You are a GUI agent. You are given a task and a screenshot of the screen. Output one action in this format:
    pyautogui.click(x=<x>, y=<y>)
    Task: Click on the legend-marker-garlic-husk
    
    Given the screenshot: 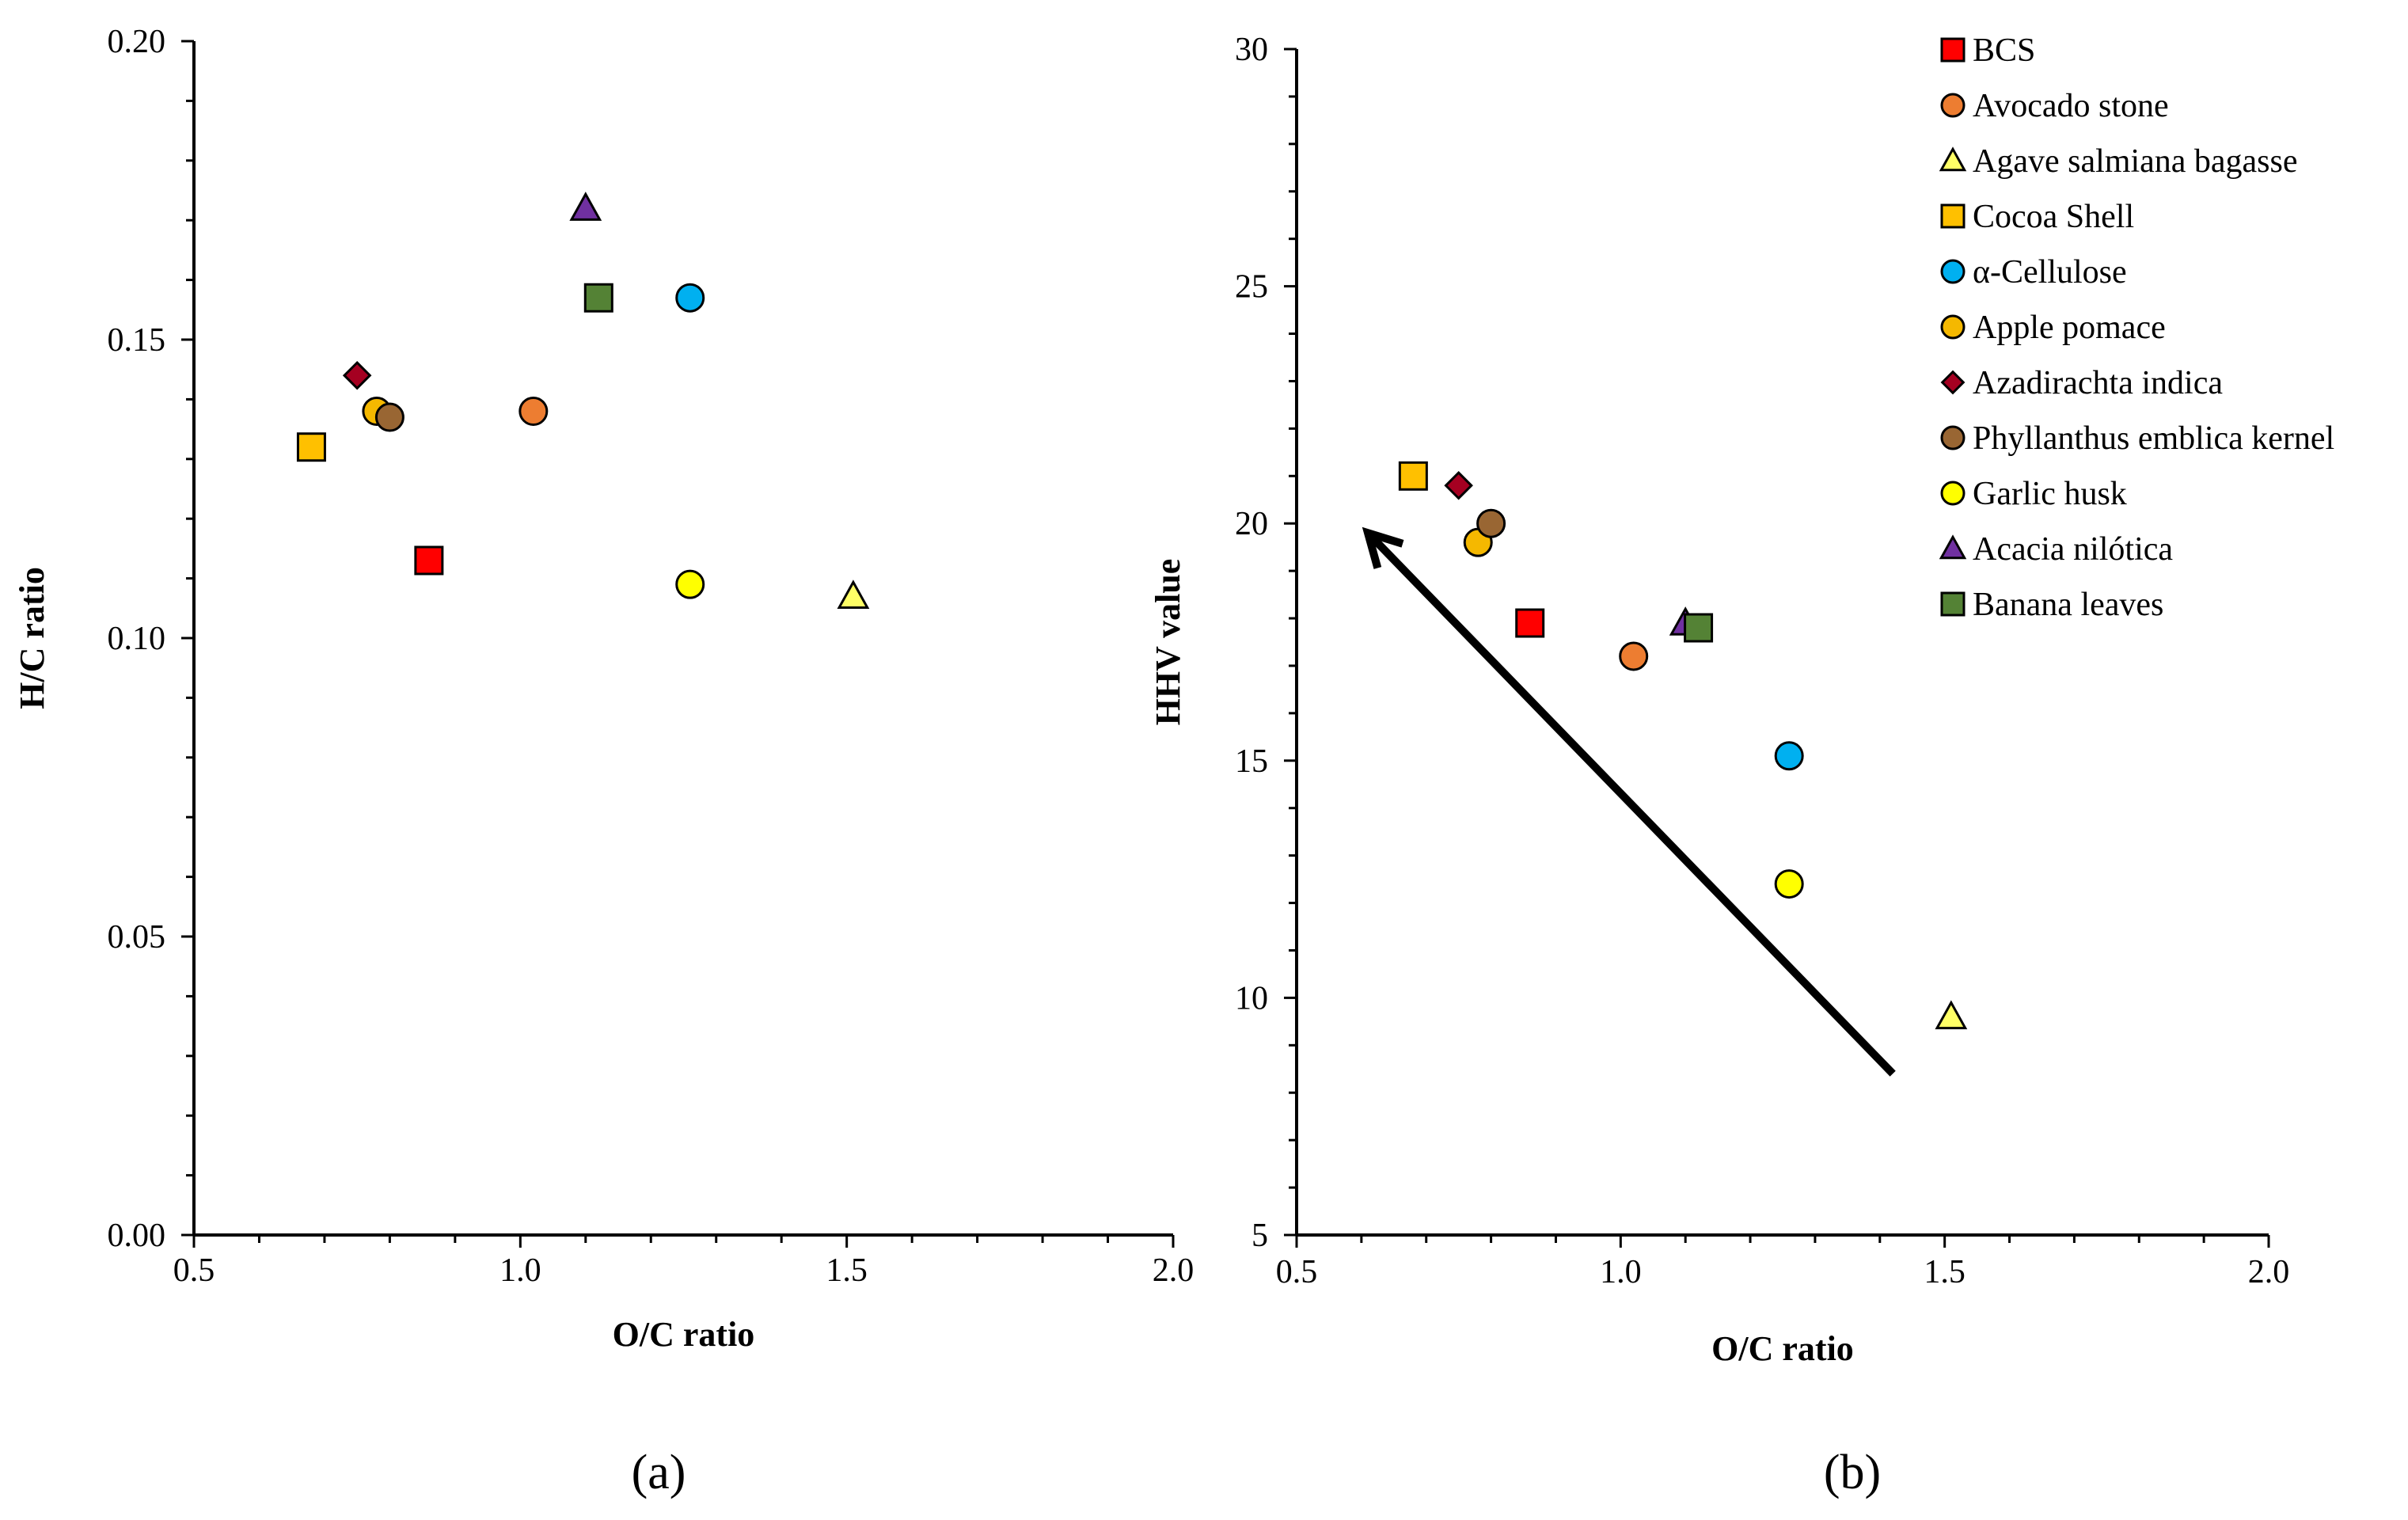 What is the action you would take?
    pyautogui.click(x=1953, y=493)
    